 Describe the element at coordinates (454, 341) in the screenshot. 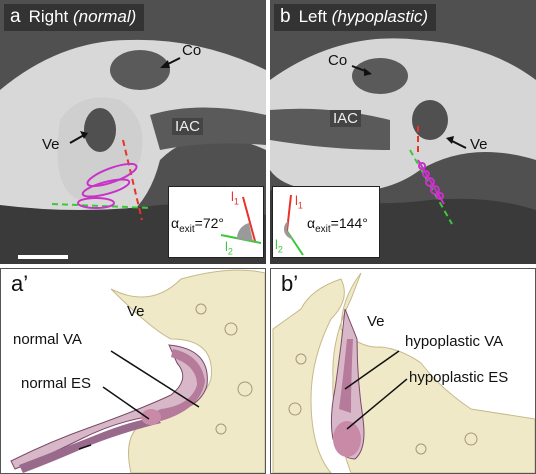

I see `hypoplastic-va-label: hypoplastic VA` at that location.